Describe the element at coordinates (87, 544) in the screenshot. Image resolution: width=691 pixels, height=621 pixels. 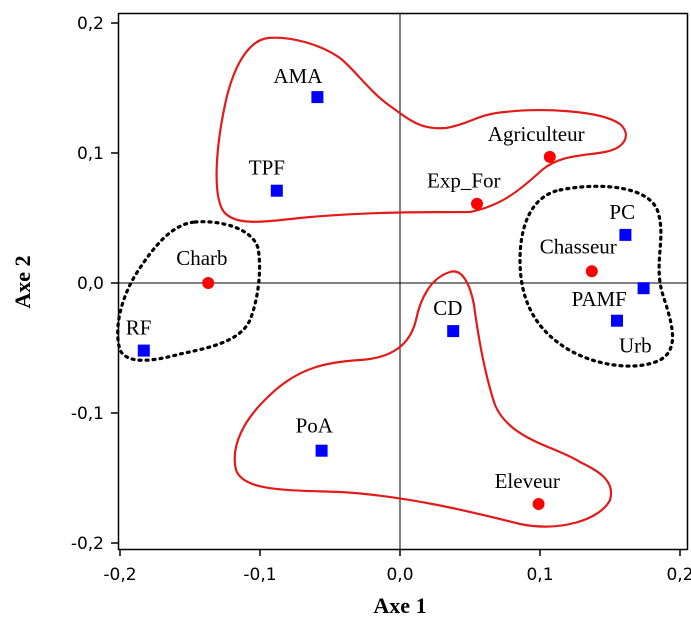
I see `y-tick-label: -0,2` at that location.